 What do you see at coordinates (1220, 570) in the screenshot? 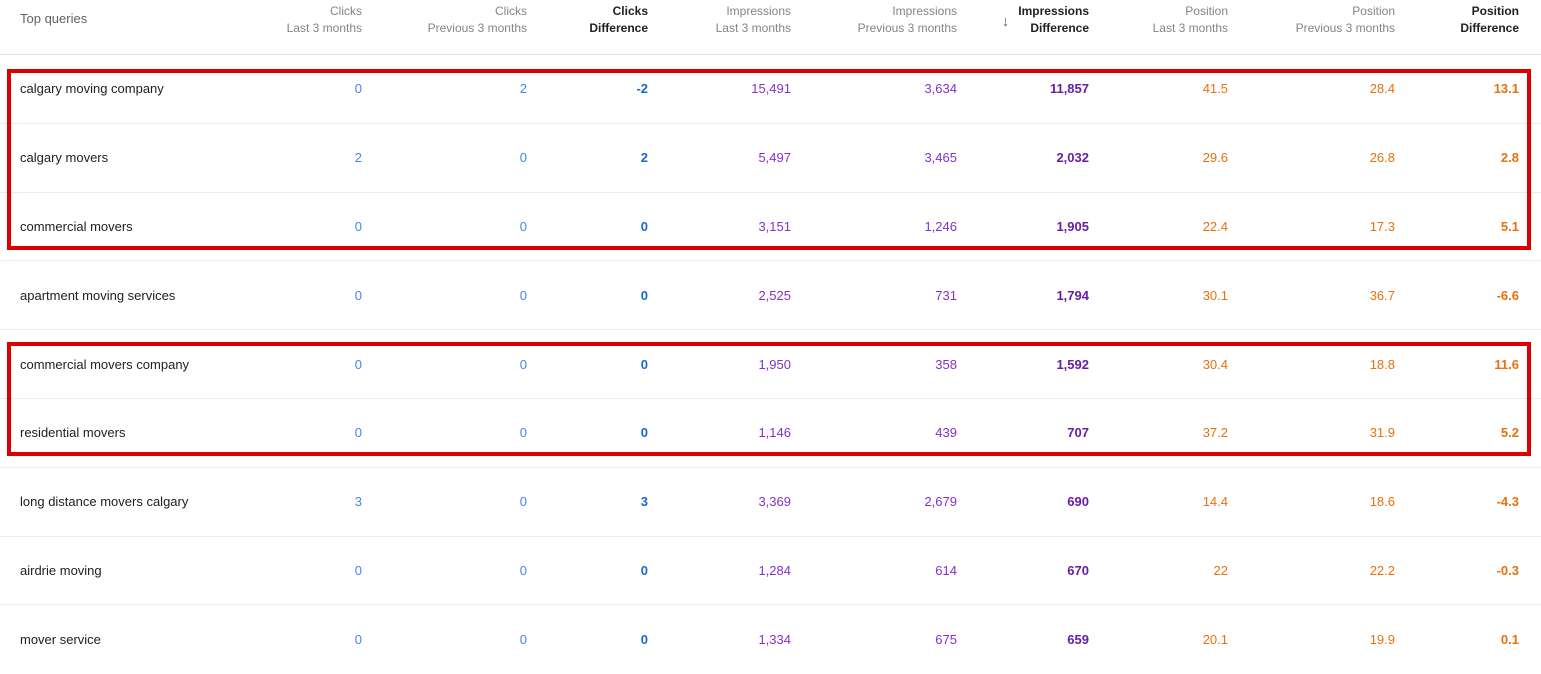
I see `position-last-cell: 22` at bounding box center [1220, 570].